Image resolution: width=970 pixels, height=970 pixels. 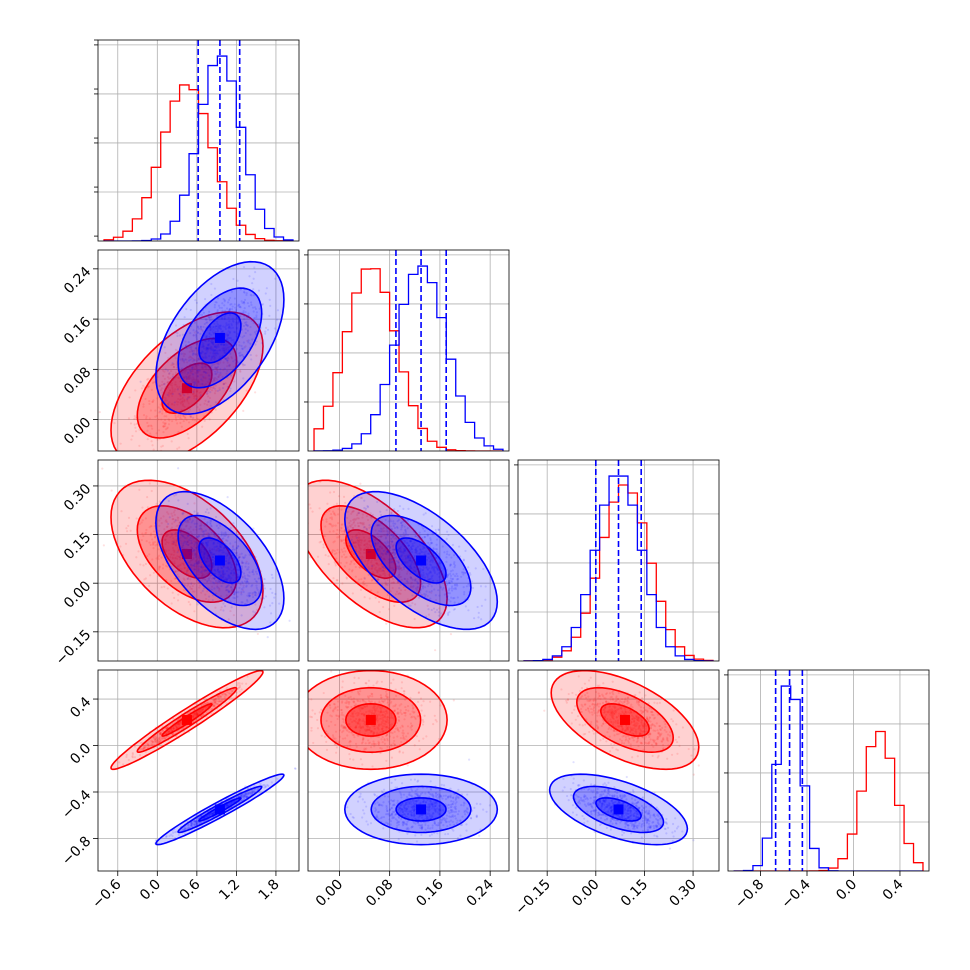 What do you see at coordinates (80, 754) in the screenshot?
I see `y-tick-label: 0.0` at bounding box center [80, 754].